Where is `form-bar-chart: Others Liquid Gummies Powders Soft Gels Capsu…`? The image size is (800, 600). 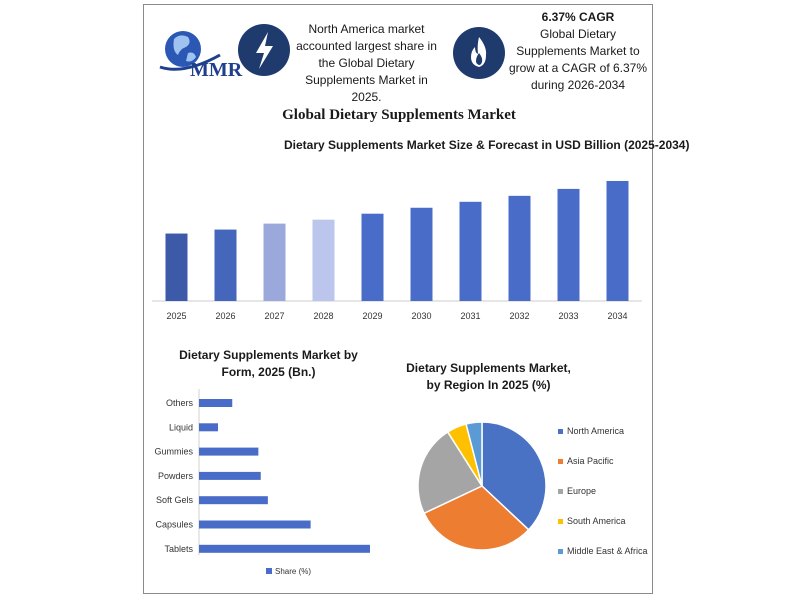
form-bar-chart: Others Liquid Gummies Powders Soft Gels Capsu… is located at coordinates (262, 482).